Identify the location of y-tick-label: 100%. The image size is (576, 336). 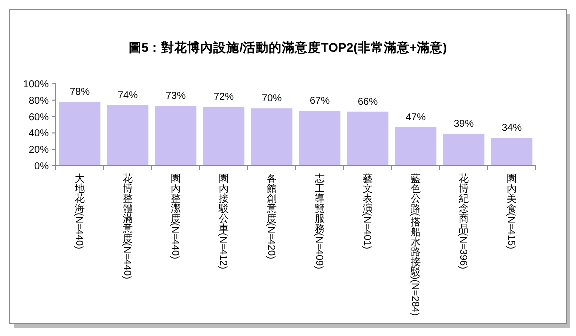
(36, 85).